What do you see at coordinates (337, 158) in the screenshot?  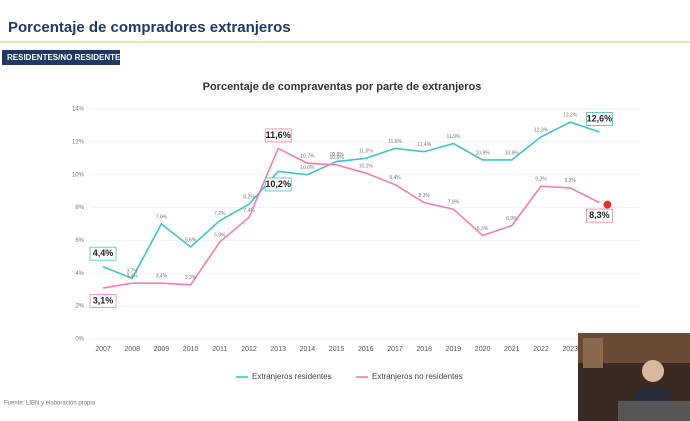 I see `value-label: 10,6%` at bounding box center [337, 158].